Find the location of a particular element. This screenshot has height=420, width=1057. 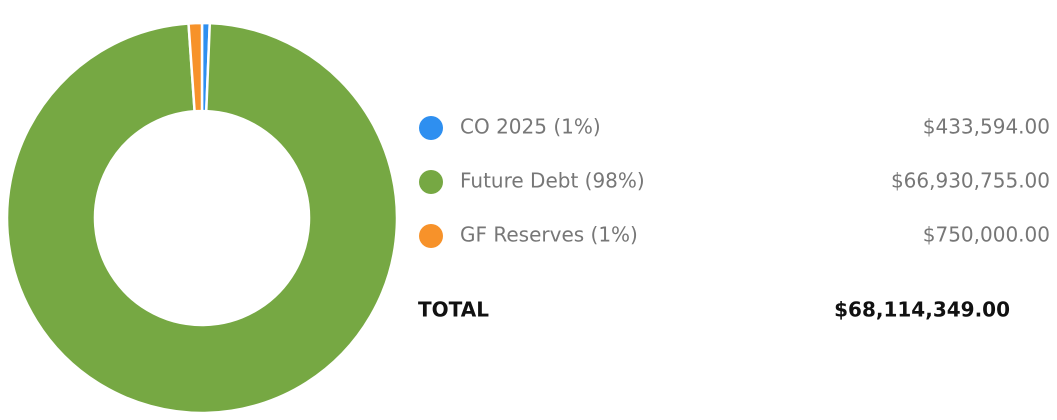

legend-value: $750,000.00 is located at coordinates (986, 235).